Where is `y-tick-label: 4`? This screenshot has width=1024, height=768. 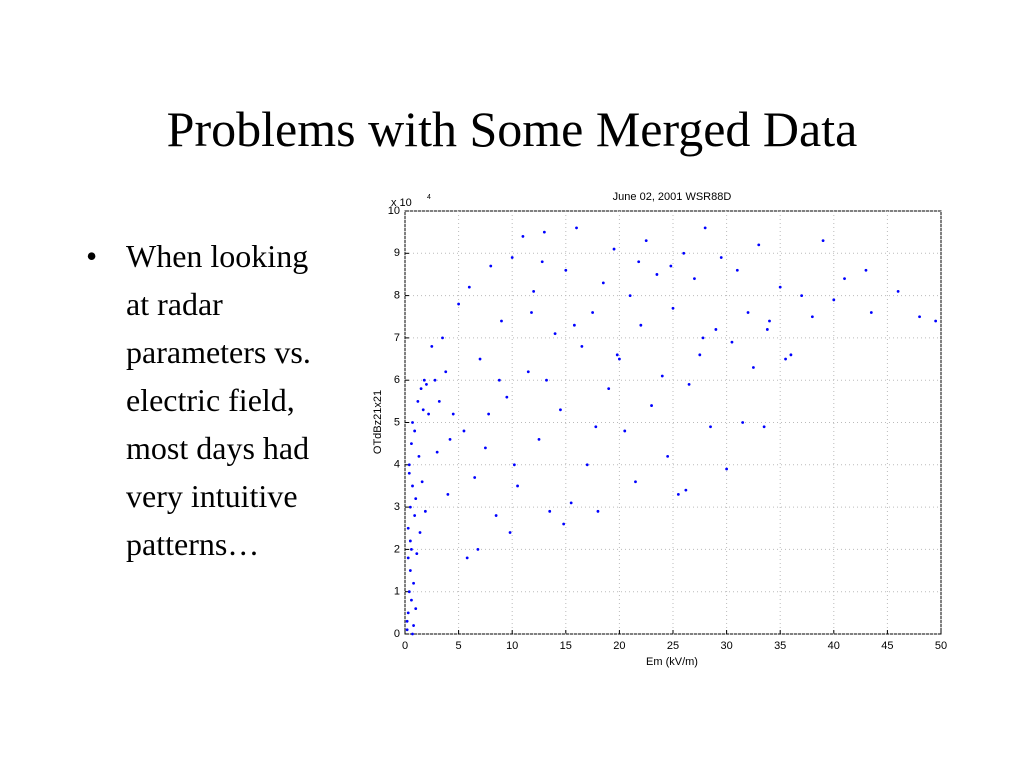 y-tick-label: 4 is located at coordinates (397, 465).